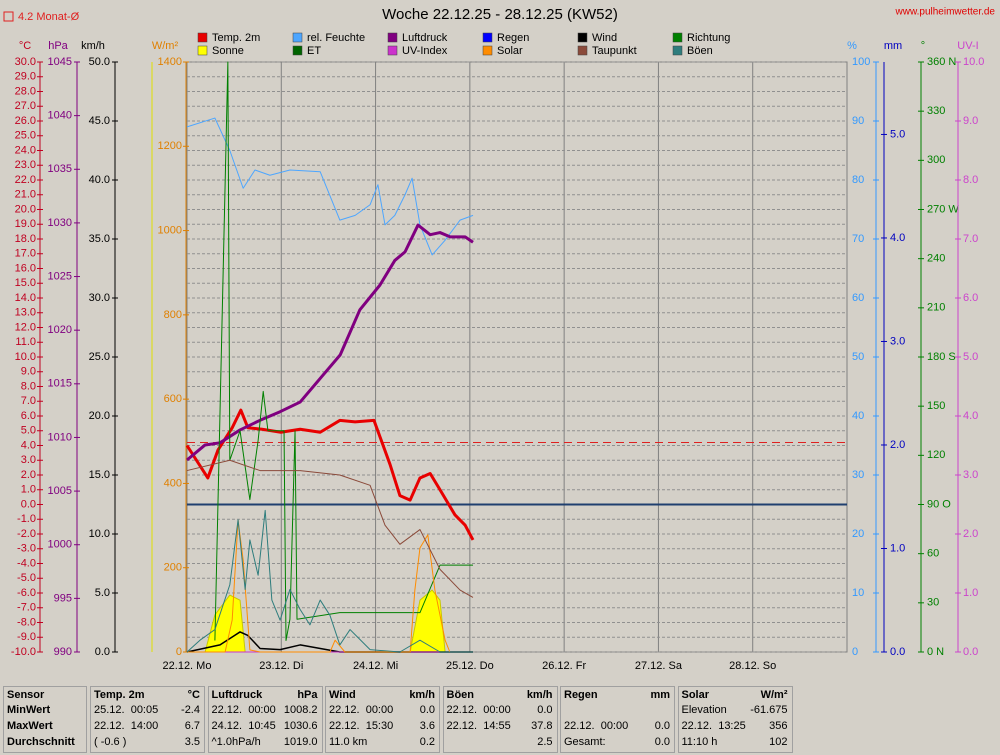 The image size is (1000, 755). What do you see at coordinates (585, 742) in the screenshot?
I see `row-detail: Gesamt:` at bounding box center [585, 742].